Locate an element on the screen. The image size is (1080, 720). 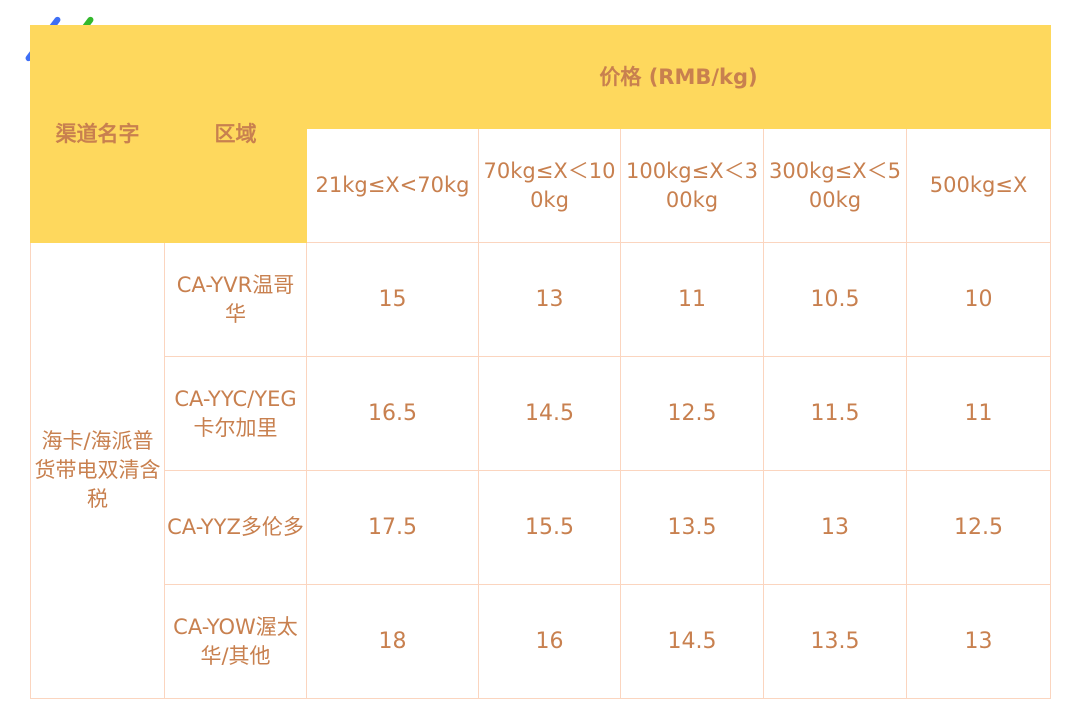
price-cell: 18 is located at coordinates (392, 641).